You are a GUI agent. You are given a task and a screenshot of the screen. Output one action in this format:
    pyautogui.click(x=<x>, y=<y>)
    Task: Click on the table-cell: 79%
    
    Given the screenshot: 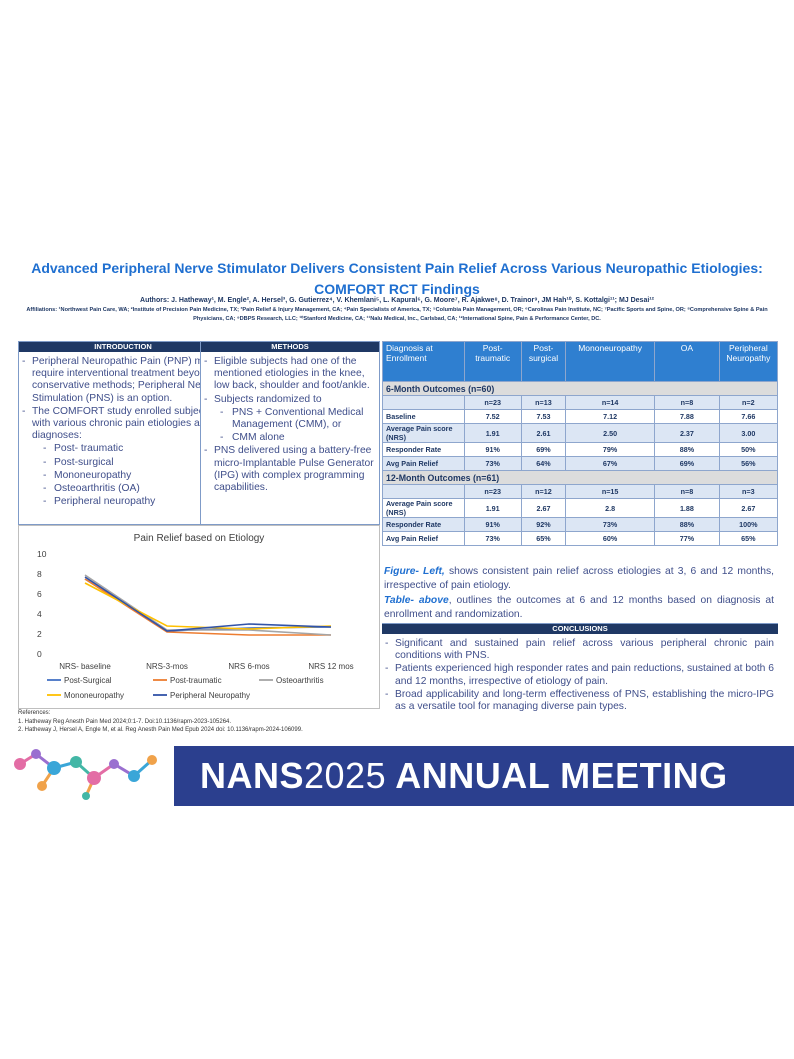 What is the action you would take?
    pyautogui.click(x=610, y=449)
    